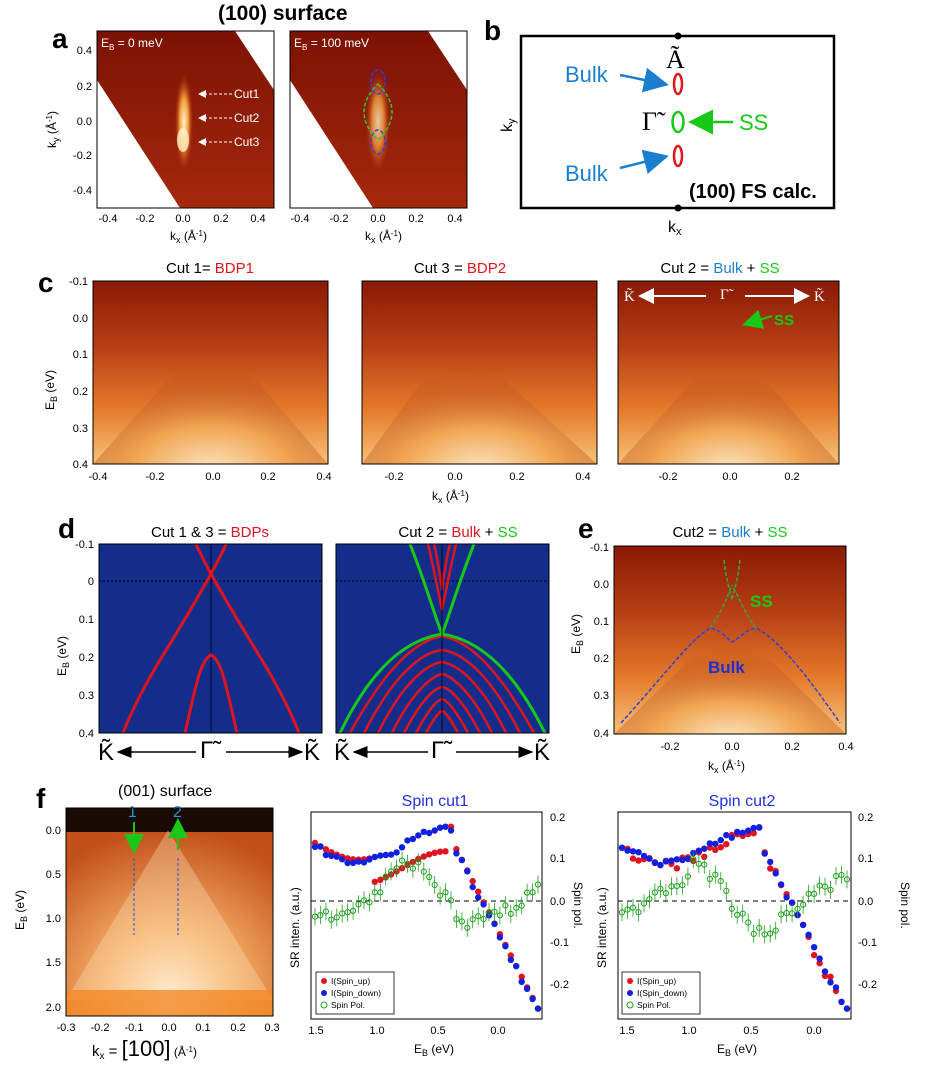 This screenshot has height=1081, width=926. I want to click on arpes-cut2: K̃ Γ̃ K̃ SS, so click(728, 372).